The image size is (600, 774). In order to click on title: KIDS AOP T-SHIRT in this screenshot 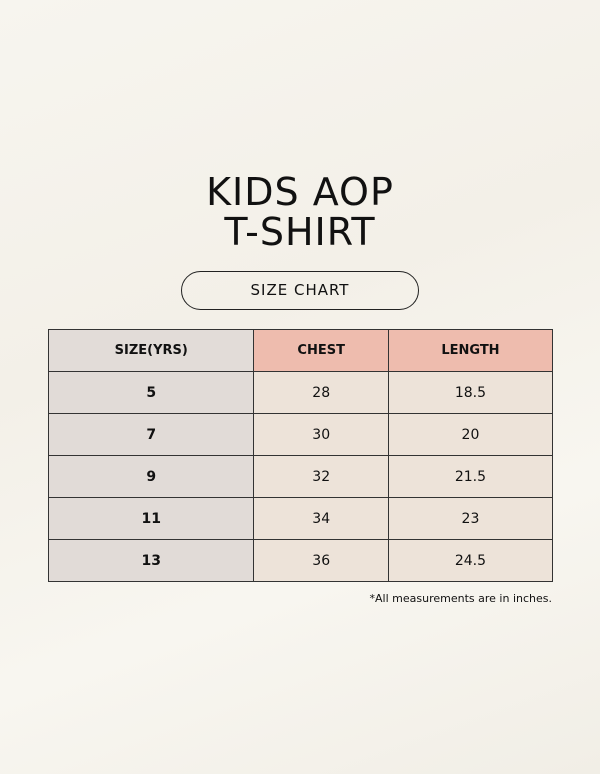, I will do `click(300, 212)`.